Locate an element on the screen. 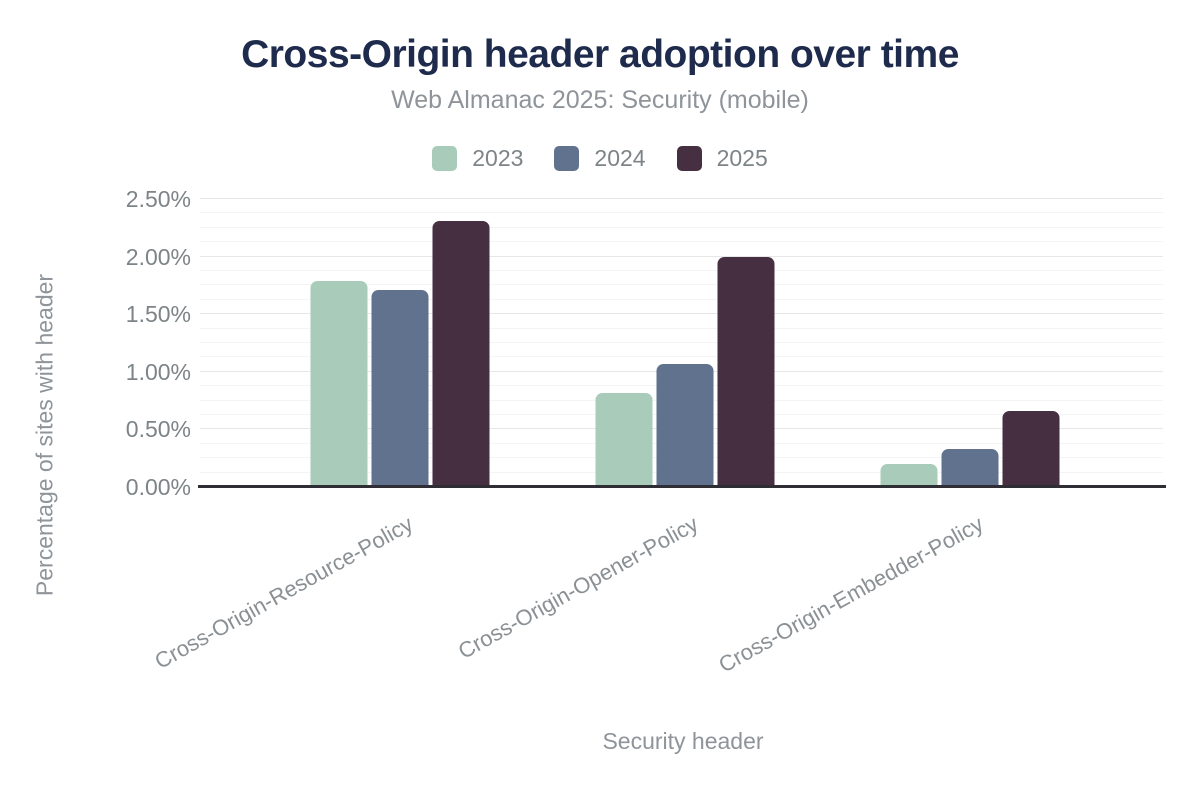 This screenshot has width=1200, height=802. chart-title: Cross-Origin header adoption over time is located at coordinates (600, 54).